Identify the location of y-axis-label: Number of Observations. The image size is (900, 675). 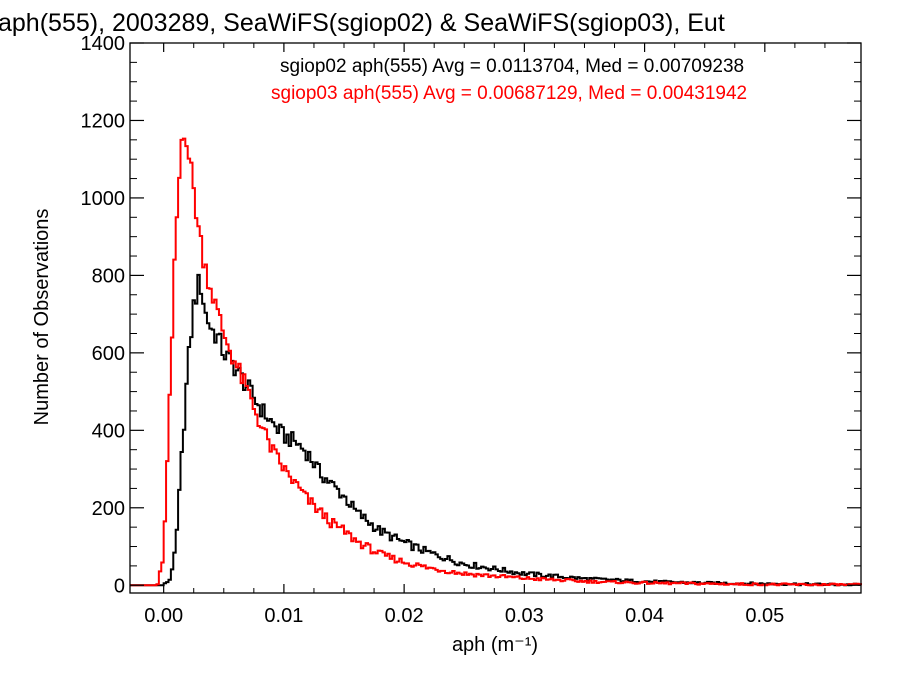
(42, 317).